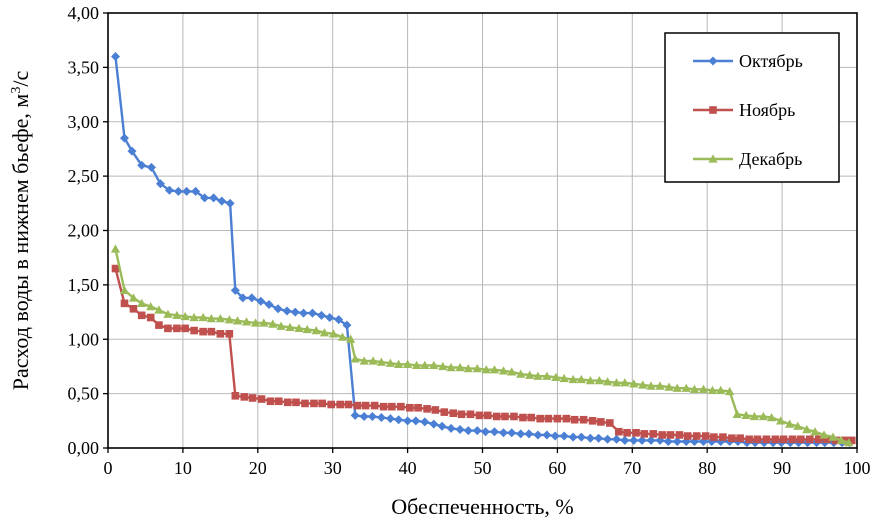 This screenshot has width=879, height=521. Describe the element at coordinates (744, 110) in the screenshot. I see `legend-item-2: Ноябрь` at that location.